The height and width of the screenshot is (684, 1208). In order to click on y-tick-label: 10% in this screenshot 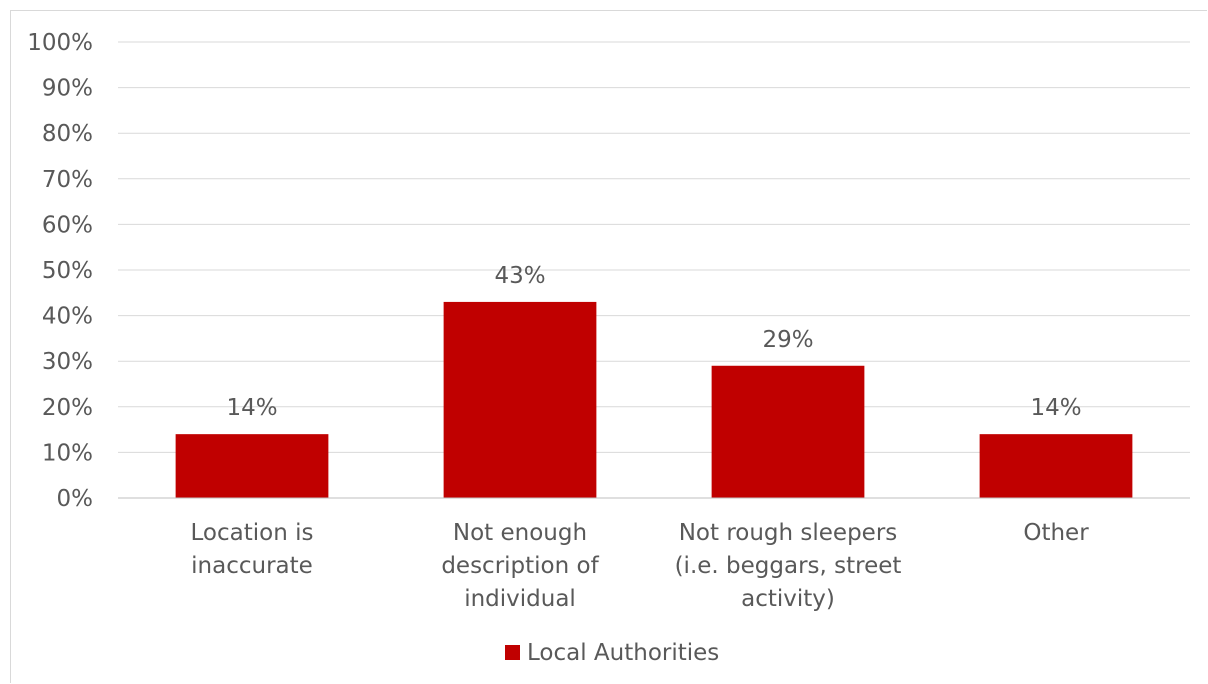, I will do `click(67, 453)`.